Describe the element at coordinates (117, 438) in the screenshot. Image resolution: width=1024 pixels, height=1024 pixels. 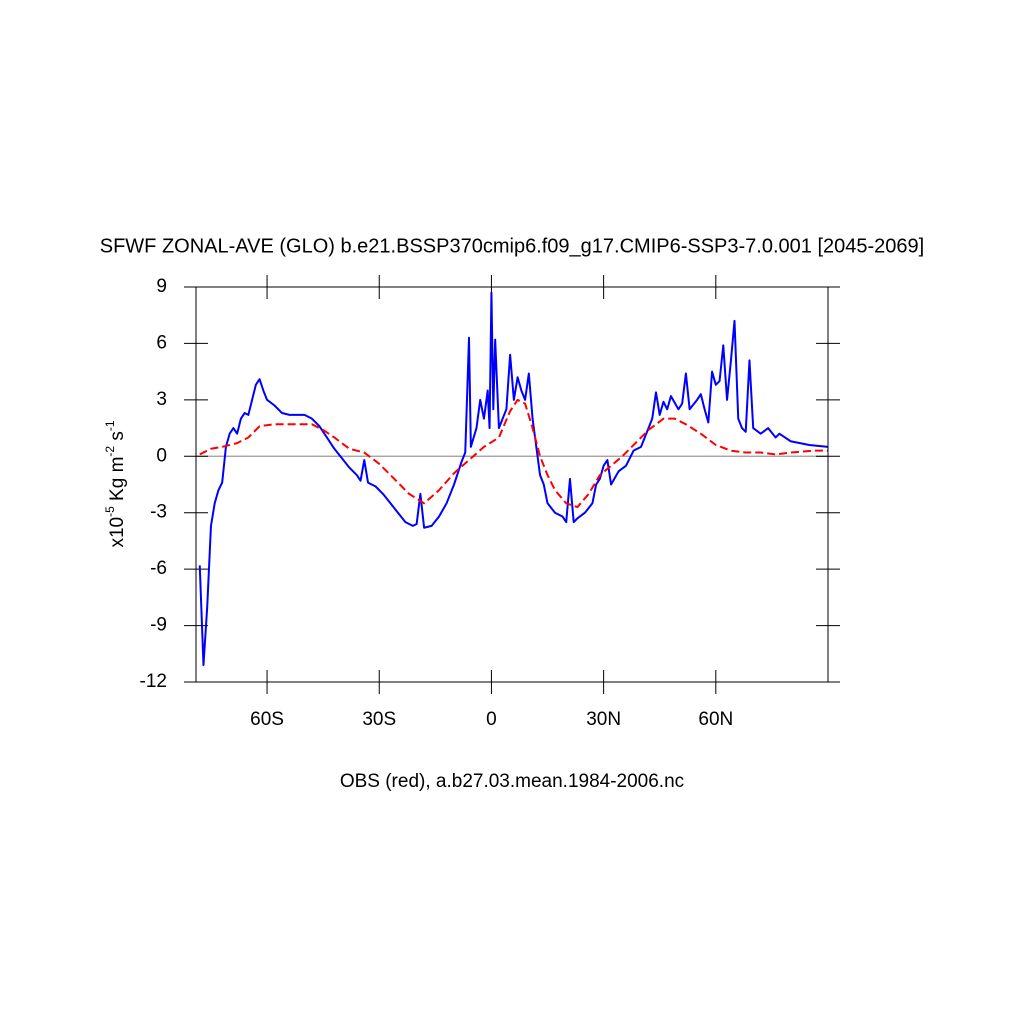
I see `y-label-part: s` at that location.